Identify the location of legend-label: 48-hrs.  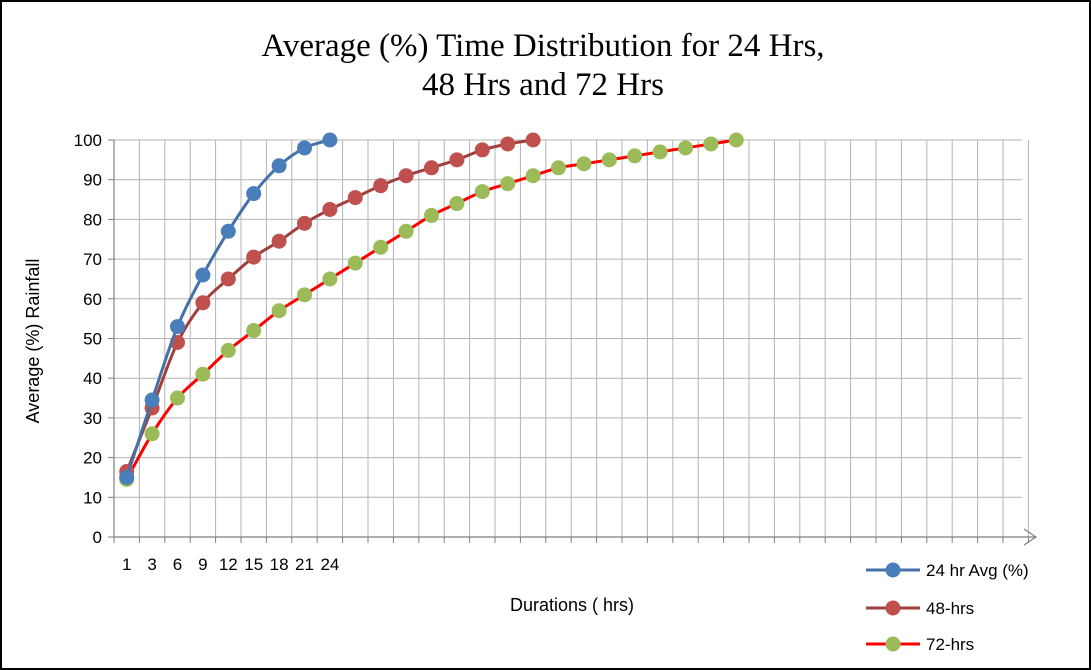
(950, 608).